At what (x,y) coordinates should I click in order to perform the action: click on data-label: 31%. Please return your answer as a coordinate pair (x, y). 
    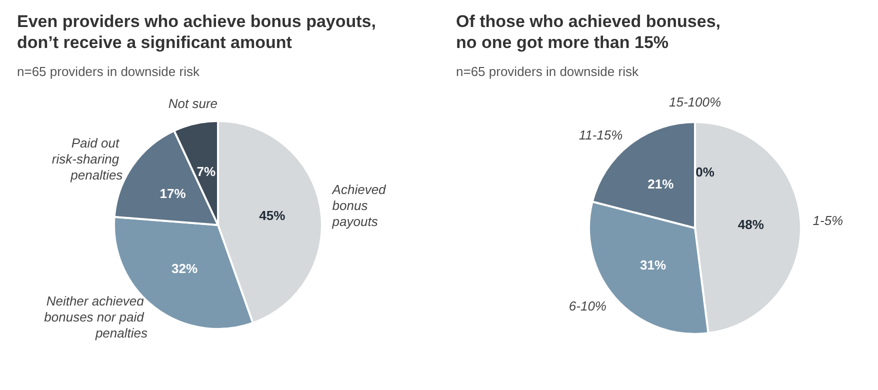
    Looking at the image, I should click on (653, 265).